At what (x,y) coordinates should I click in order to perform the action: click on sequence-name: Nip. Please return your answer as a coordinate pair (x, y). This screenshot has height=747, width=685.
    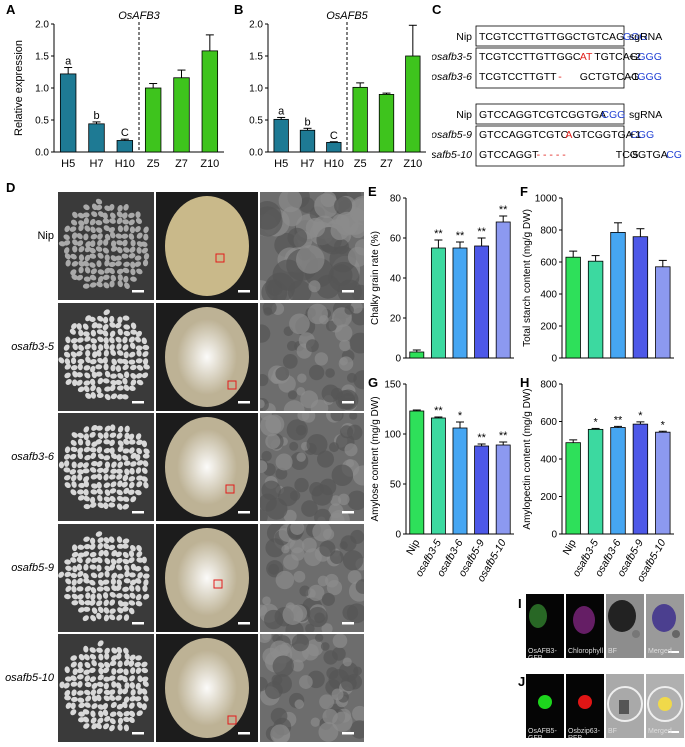
    Looking at the image, I should click on (464, 37).